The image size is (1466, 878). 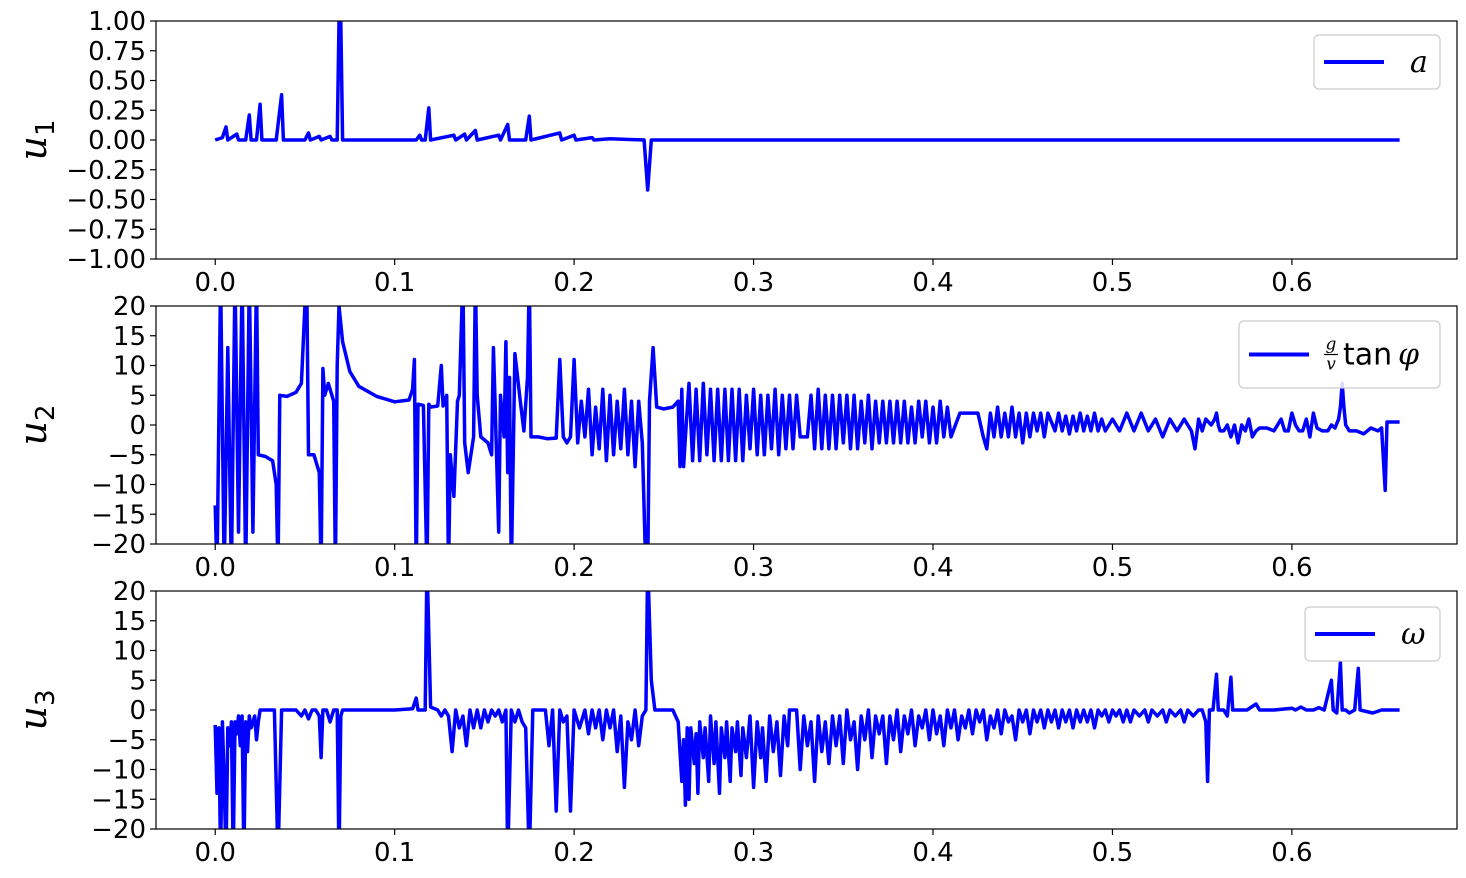 I want to click on y-tick-label: 0.00, so click(x=117, y=141).